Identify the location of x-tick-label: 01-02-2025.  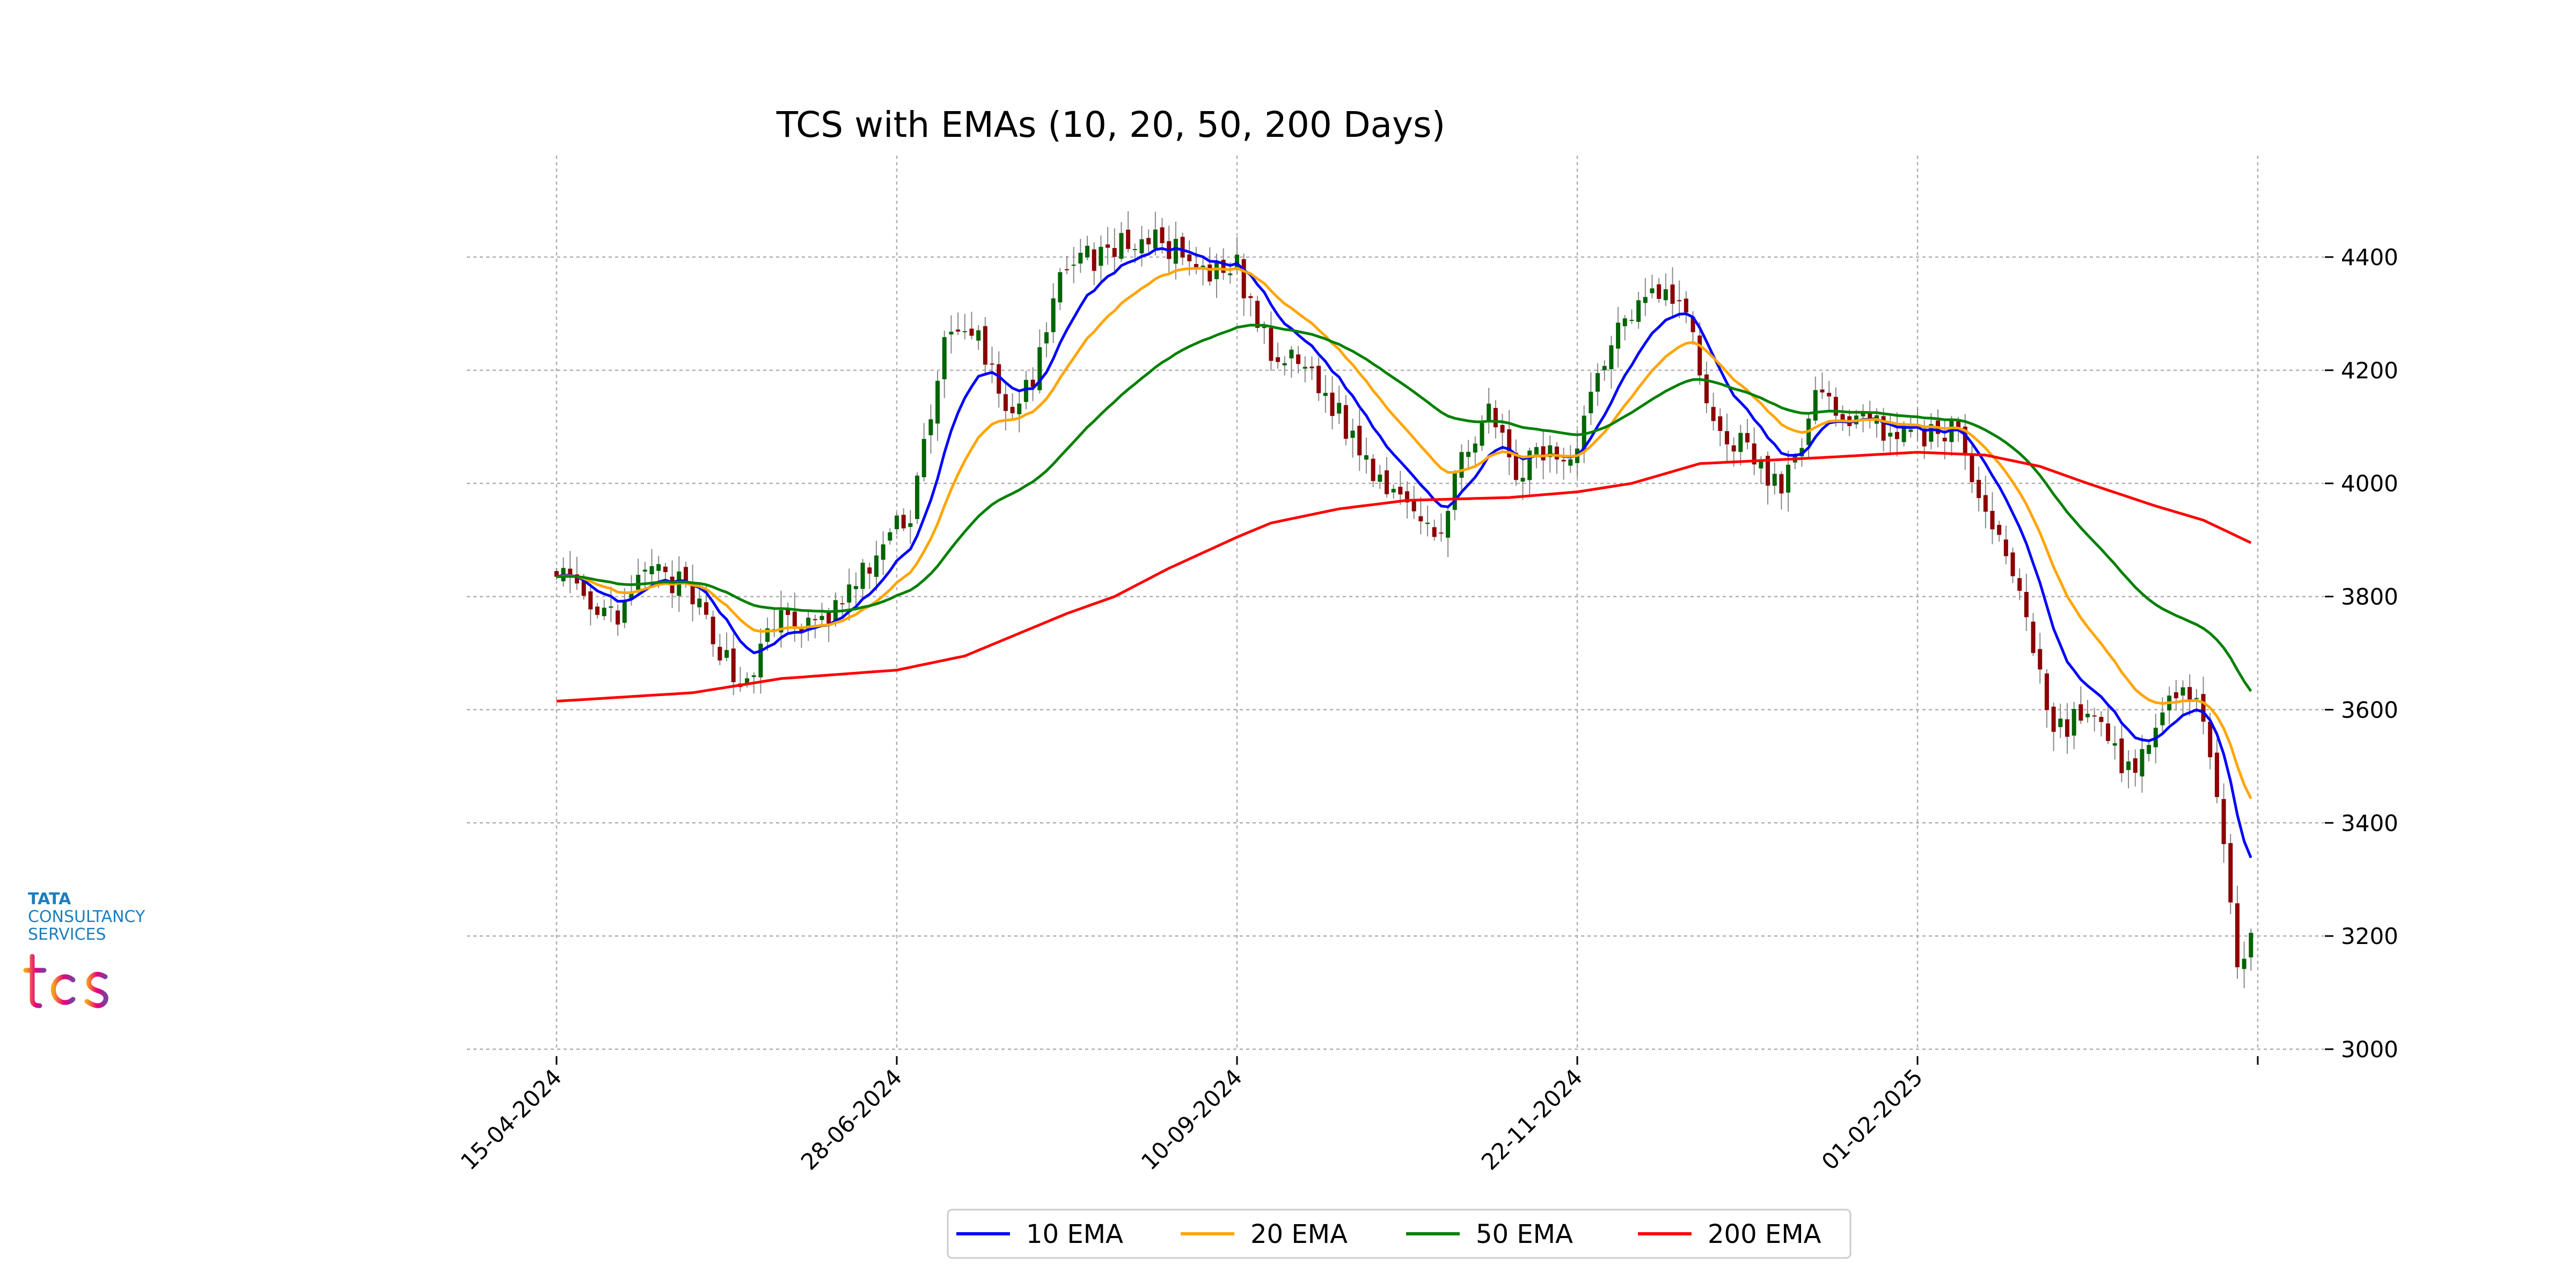
(1872, 1119).